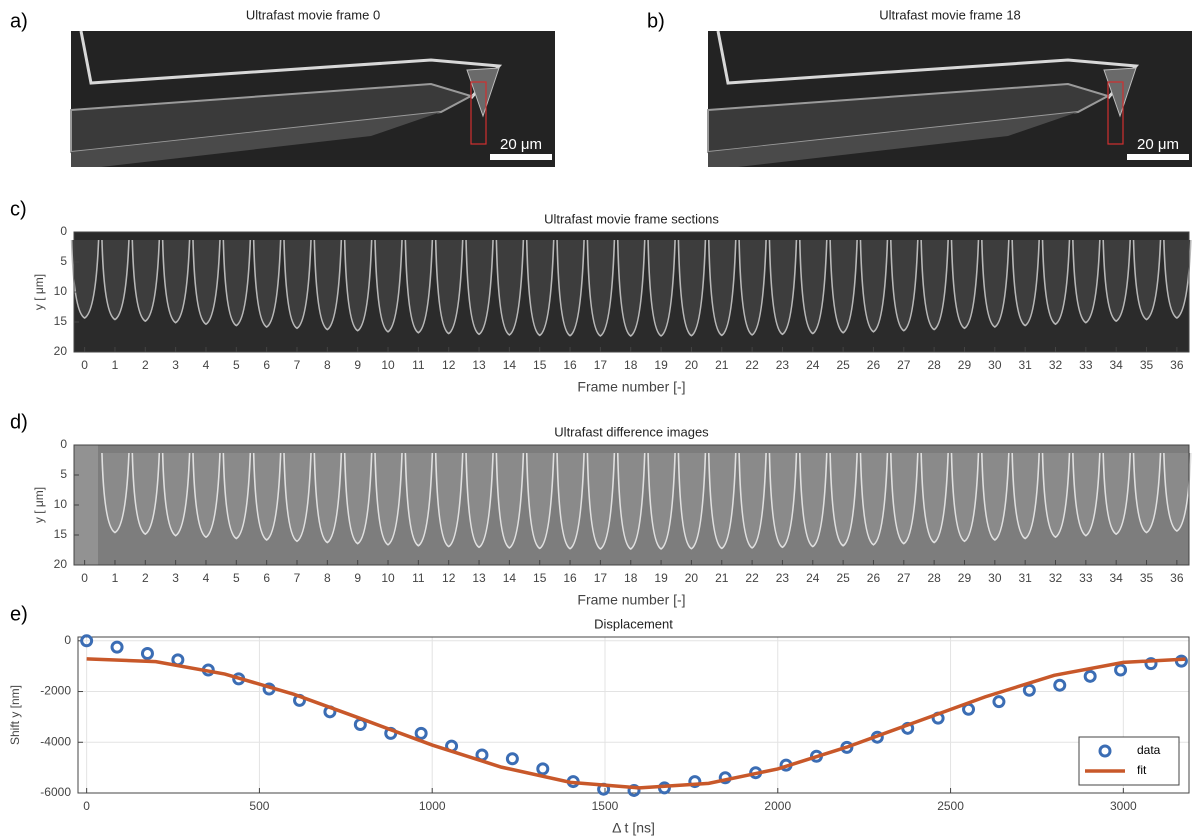  Describe the element at coordinates (934, 365) in the screenshot. I see `x-tick-label: 28` at that location.